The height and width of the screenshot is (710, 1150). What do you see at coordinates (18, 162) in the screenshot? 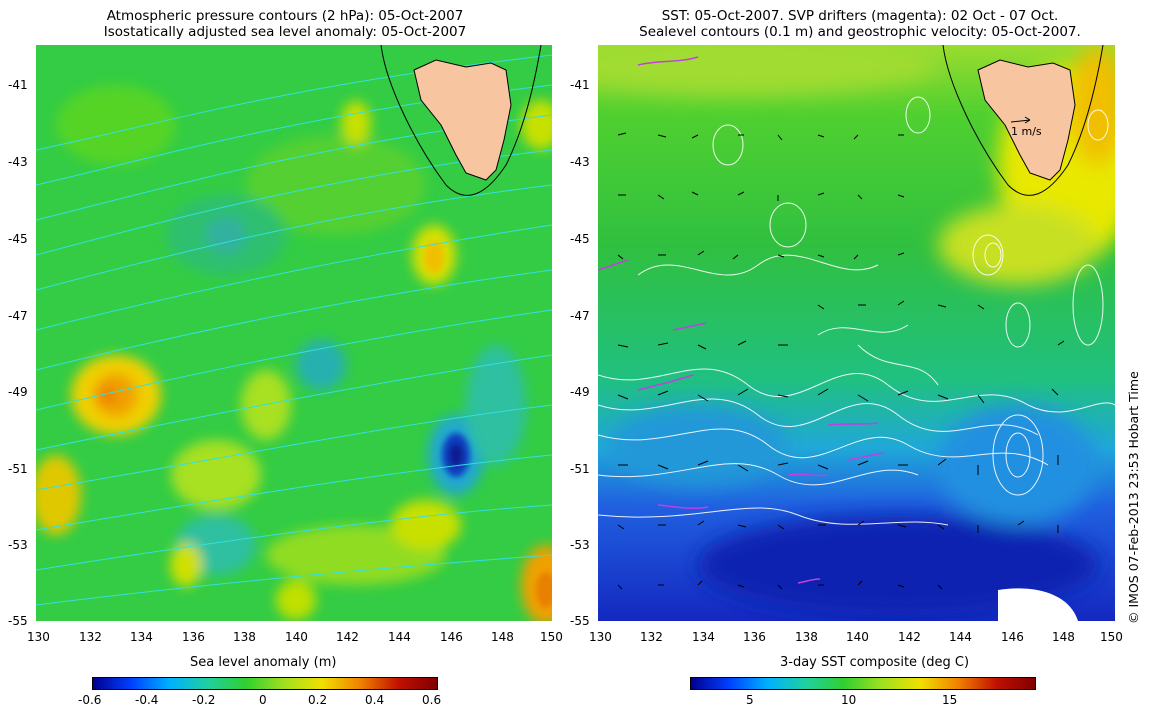
I see `left-lat-tick: -43` at bounding box center [18, 162].